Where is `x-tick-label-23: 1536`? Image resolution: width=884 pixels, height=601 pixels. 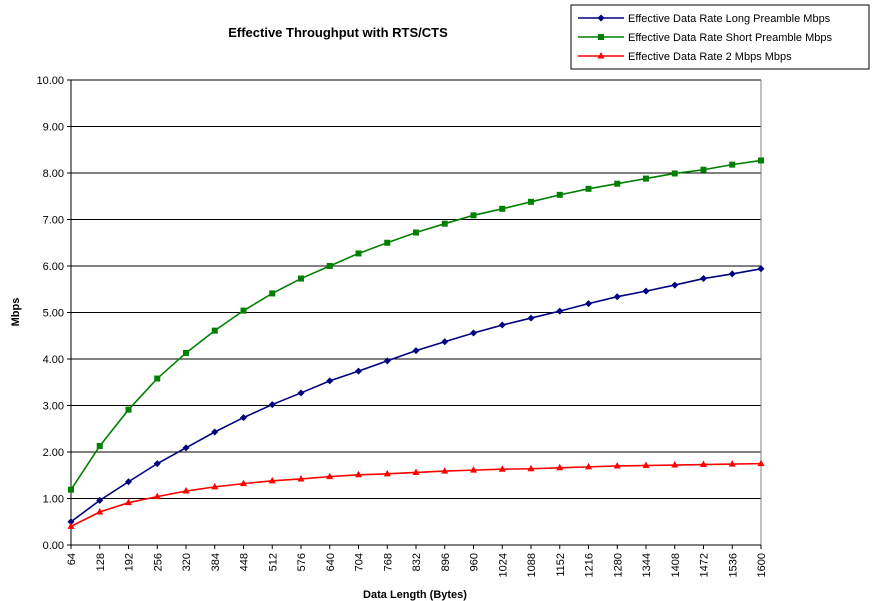 x-tick-label-23: 1536 is located at coordinates (733, 565).